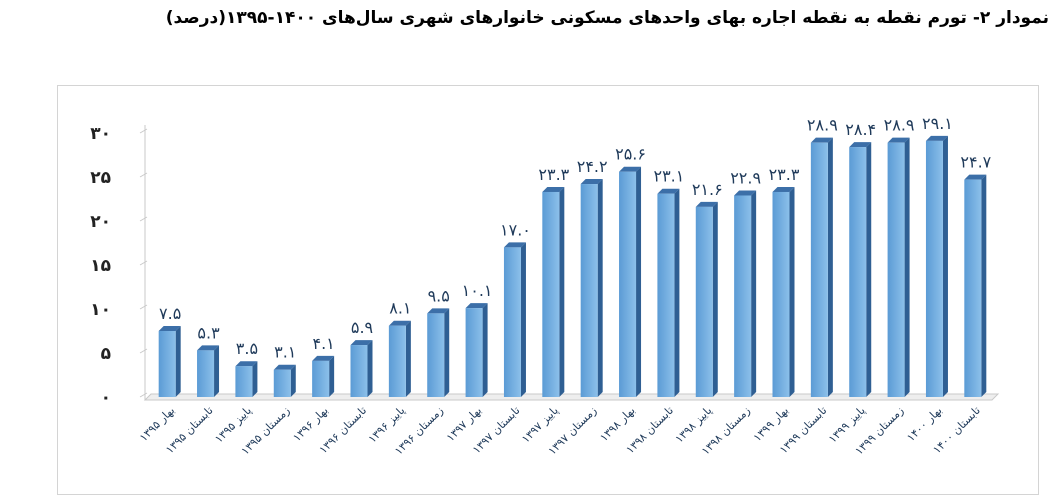 The width and height of the screenshot is (1063, 504). What do you see at coordinates (247, 348) in the screenshot?
I see `data-label: ۳.۵` at bounding box center [247, 348].